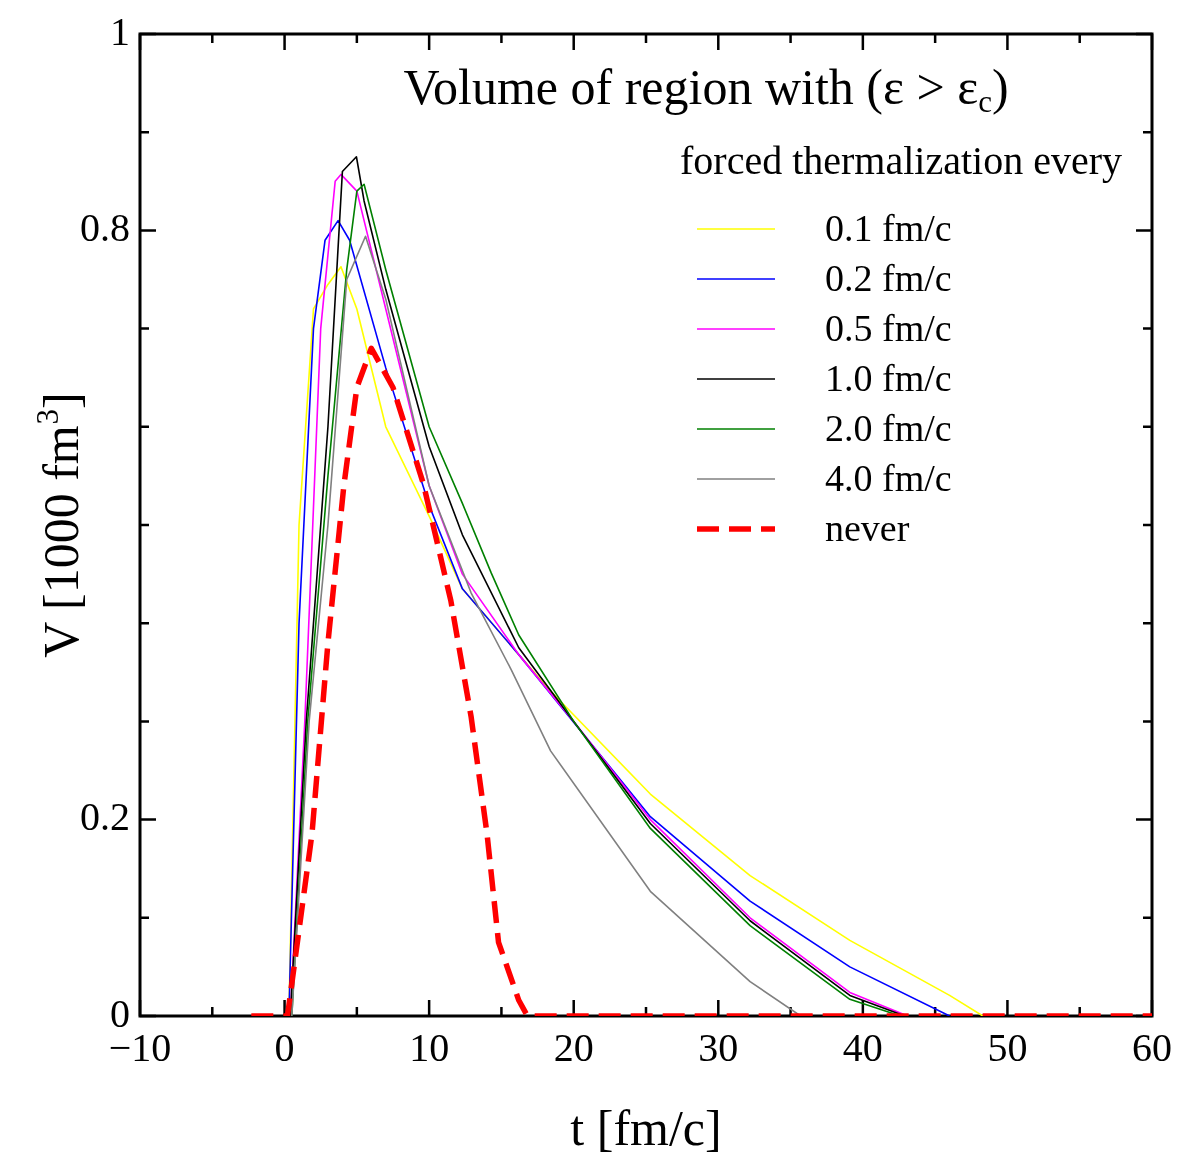  What do you see at coordinates (888, 278) in the screenshot?
I see `legend-label: 0.2 fm/c` at bounding box center [888, 278].